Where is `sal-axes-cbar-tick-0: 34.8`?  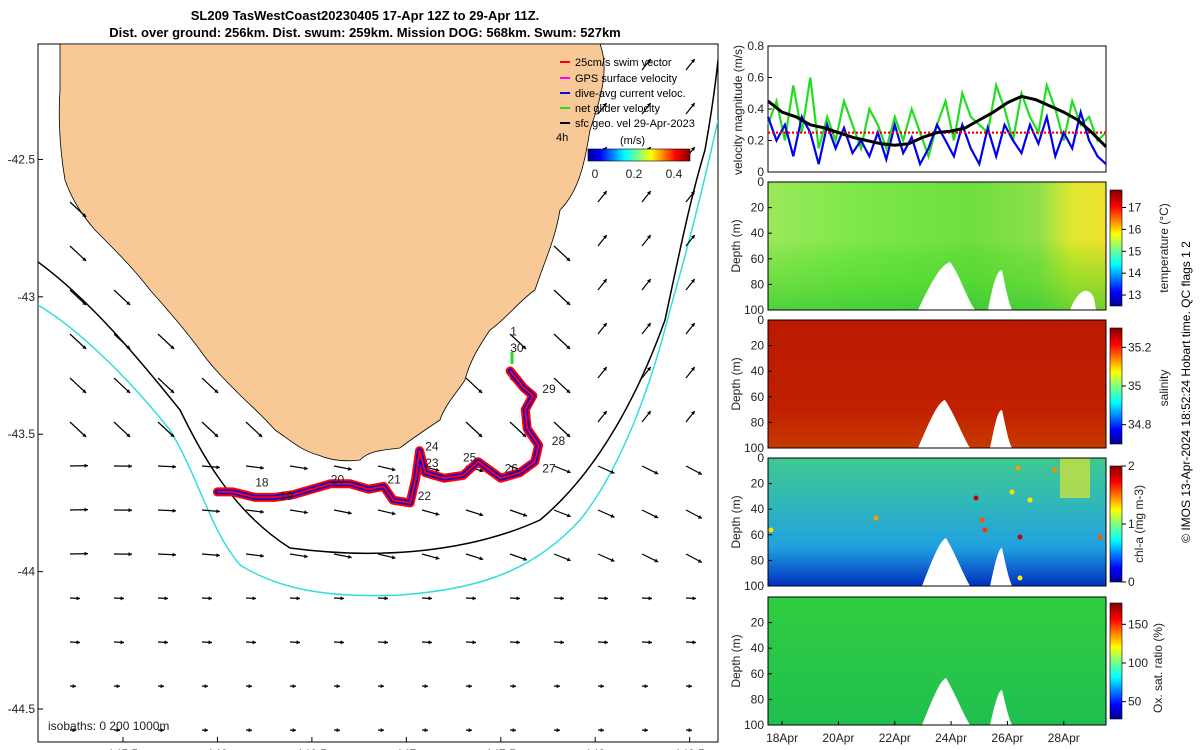
sal-axes-cbar-tick-0: 34.8 is located at coordinates (1140, 425).